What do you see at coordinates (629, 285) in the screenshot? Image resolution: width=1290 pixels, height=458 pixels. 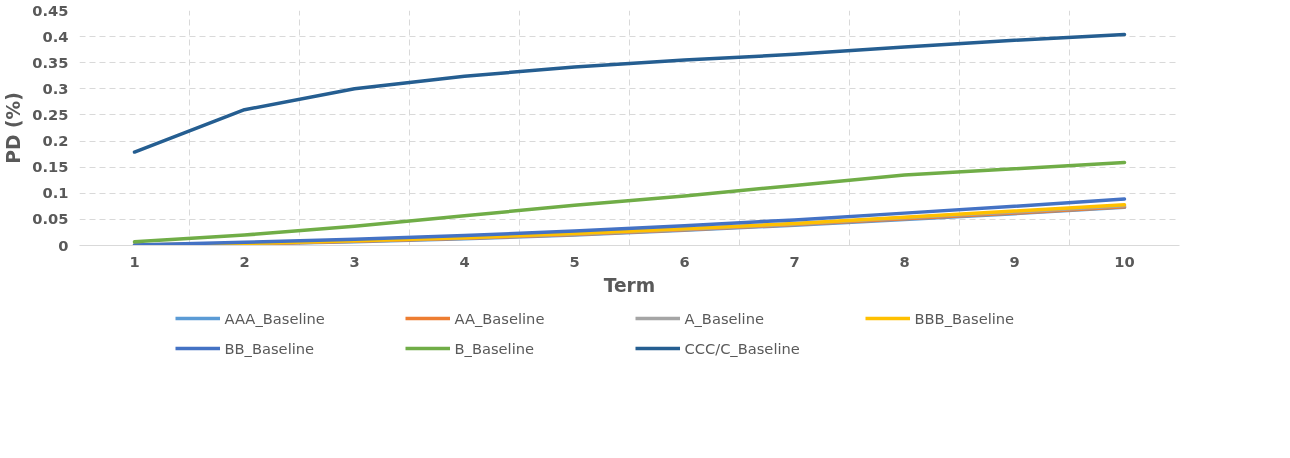 I see `x-axis-title: Term` at bounding box center [629, 285].